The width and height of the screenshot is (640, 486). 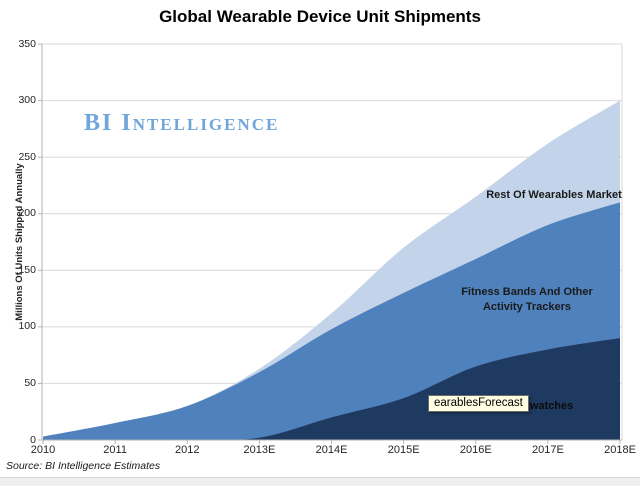 What do you see at coordinates (554, 195) in the screenshot?
I see `series-label-rest-of-wearables: Rest Of Wearables Market` at bounding box center [554, 195].